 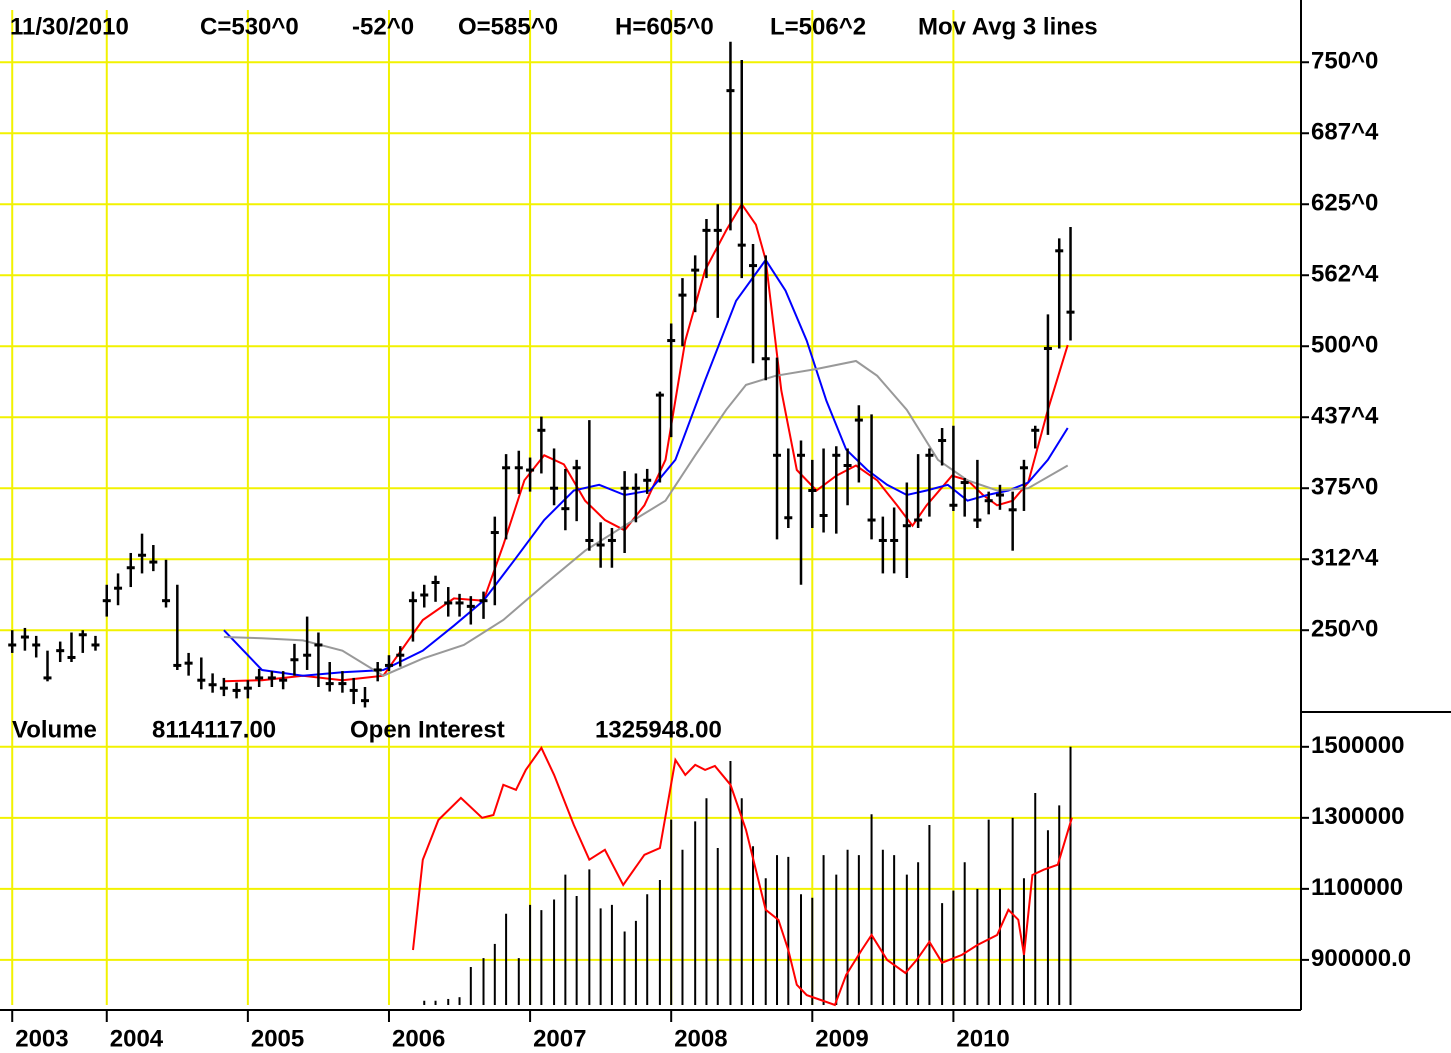 What do you see at coordinates (383, 26) in the screenshot?
I see `header-change: -52^0` at bounding box center [383, 26].